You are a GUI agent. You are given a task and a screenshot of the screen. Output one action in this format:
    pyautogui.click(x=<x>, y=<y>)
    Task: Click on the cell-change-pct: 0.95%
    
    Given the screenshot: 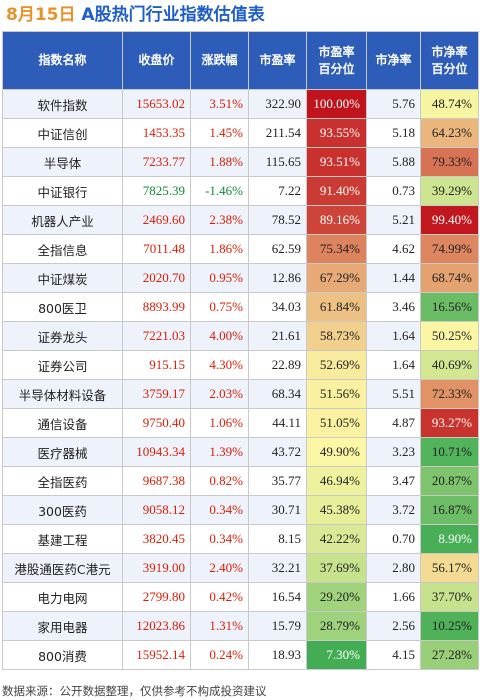 What is the action you would take?
    pyautogui.click(x=219, y=278)
    